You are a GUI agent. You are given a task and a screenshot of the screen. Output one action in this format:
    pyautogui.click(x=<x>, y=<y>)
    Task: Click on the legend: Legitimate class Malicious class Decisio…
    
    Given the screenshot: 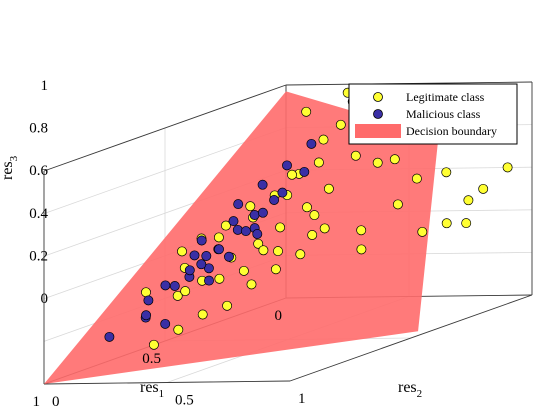 What is the action you would take?
    pyautogui.click(x=433, y=114)
    